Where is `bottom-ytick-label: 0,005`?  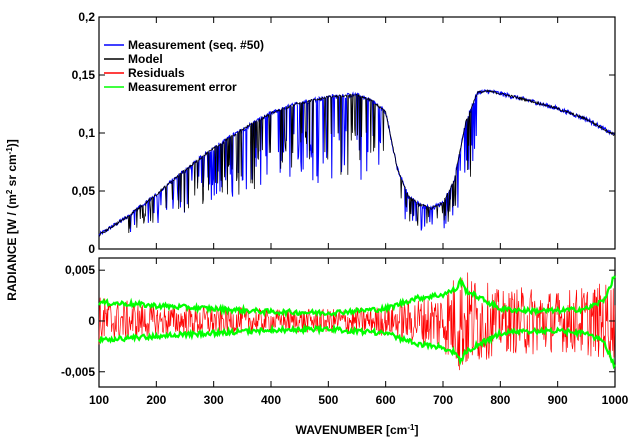
bottom-ytick-label: 0,005 is located at coordinates (80, 270).